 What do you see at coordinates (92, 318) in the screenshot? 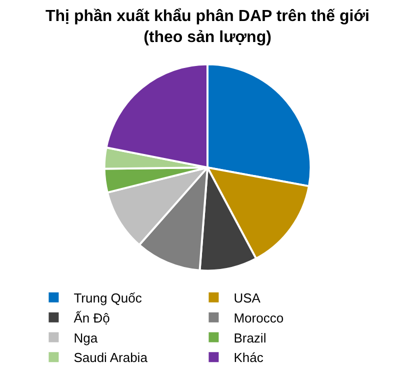
I see `legend-label: Ấn Độ` at bounding box center [92, 318].